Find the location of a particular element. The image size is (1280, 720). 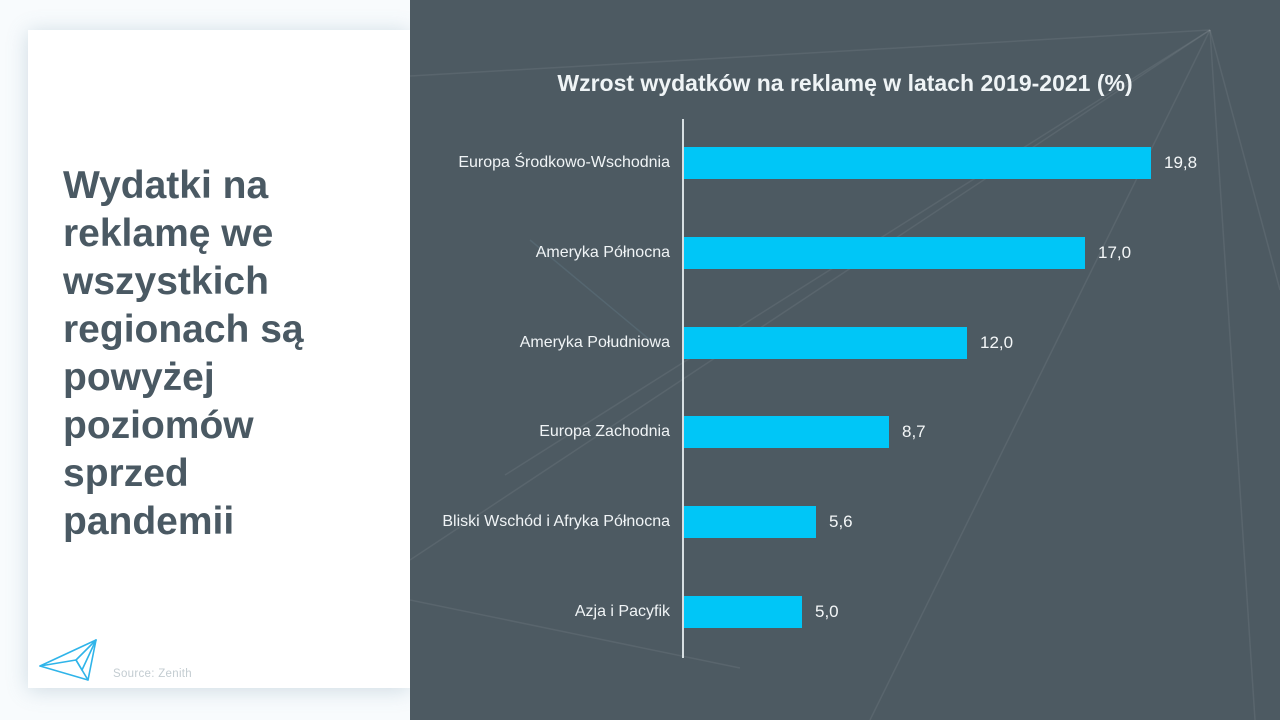

category-label: Ameryka Południowa is located at coordinates (594, 342).